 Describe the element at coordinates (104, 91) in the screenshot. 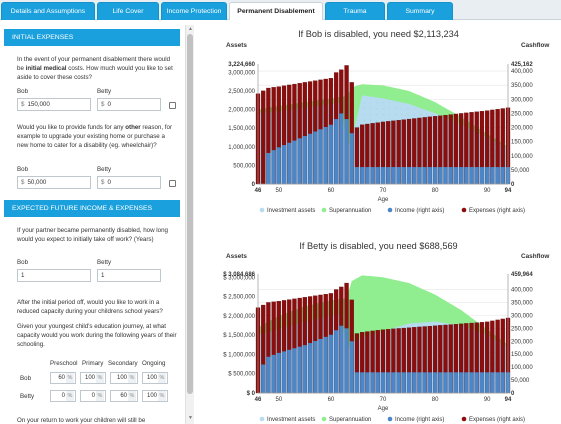

I see `betty-label: Betty` at that location.